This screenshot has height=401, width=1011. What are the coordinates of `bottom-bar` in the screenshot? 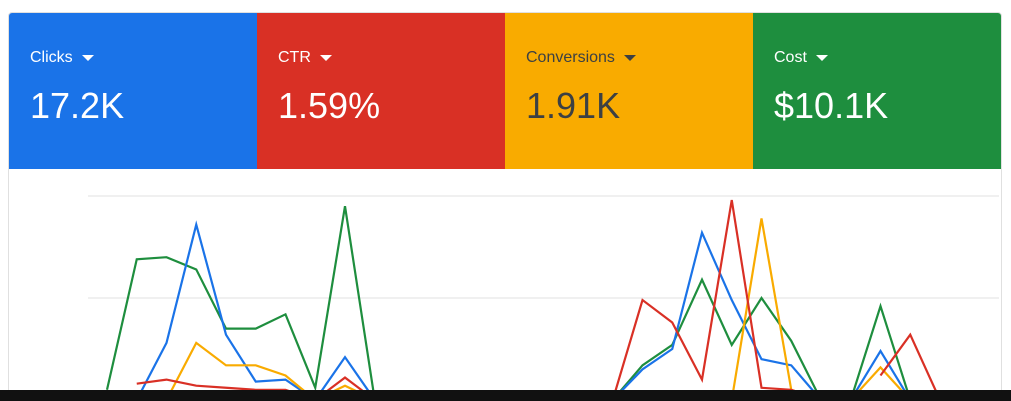 It's located at (505, 395).